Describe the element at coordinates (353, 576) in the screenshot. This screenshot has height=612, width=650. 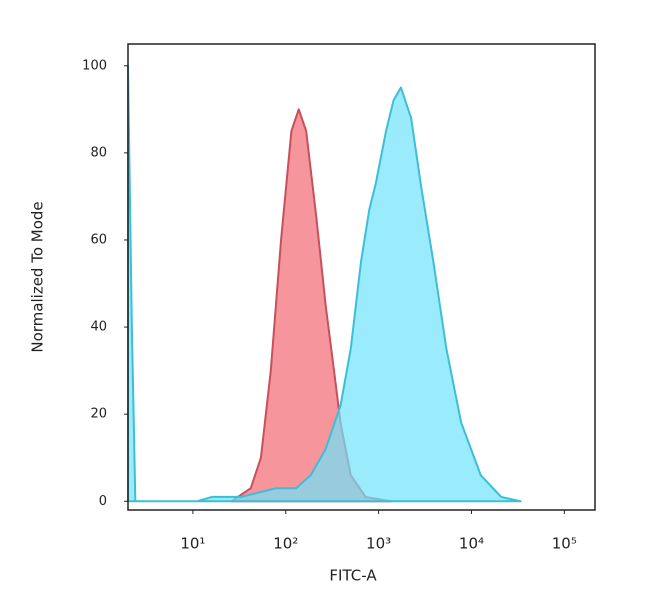
I see `x-axis-label: FITC-A` at that location.